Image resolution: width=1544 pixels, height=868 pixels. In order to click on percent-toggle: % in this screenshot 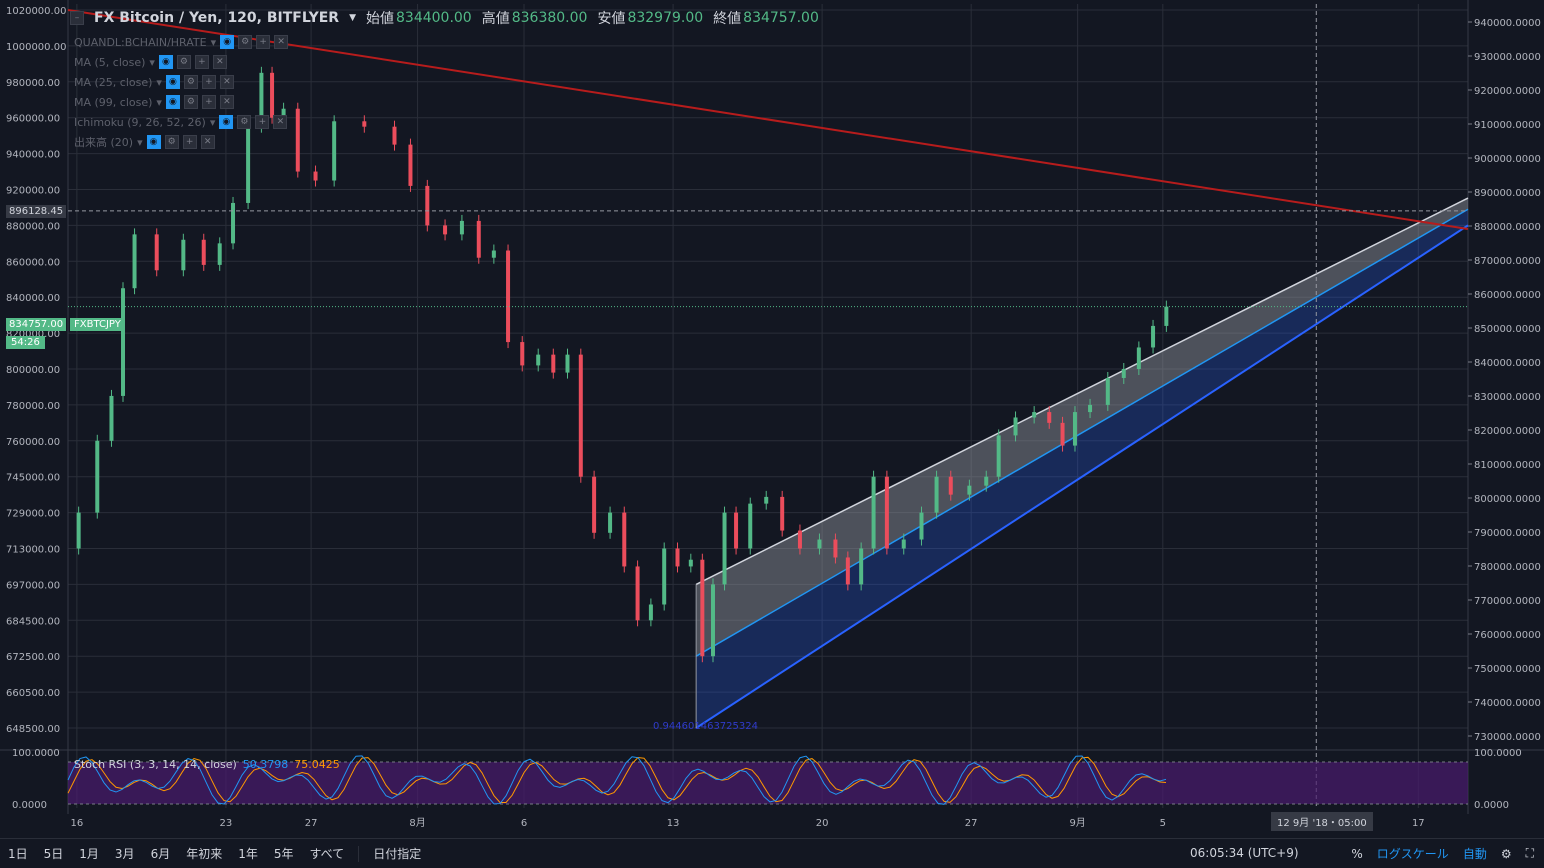, I will do `click(1357, 853)`.